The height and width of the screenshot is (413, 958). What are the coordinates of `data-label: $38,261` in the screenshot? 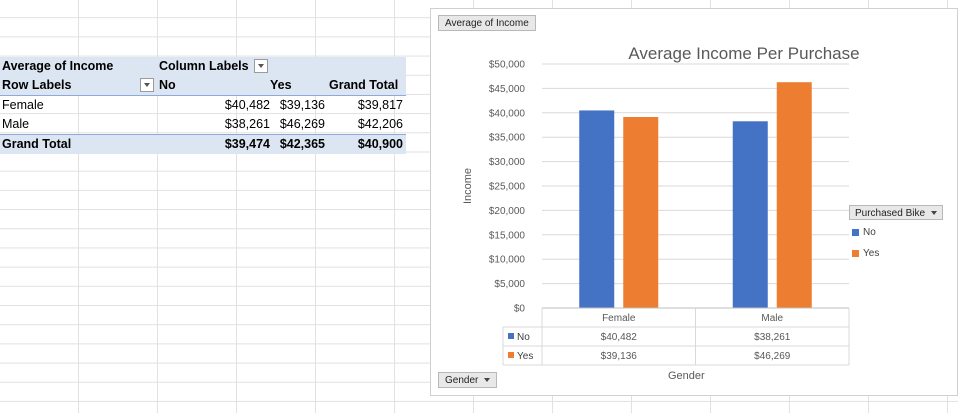 It's located at (772, 337).